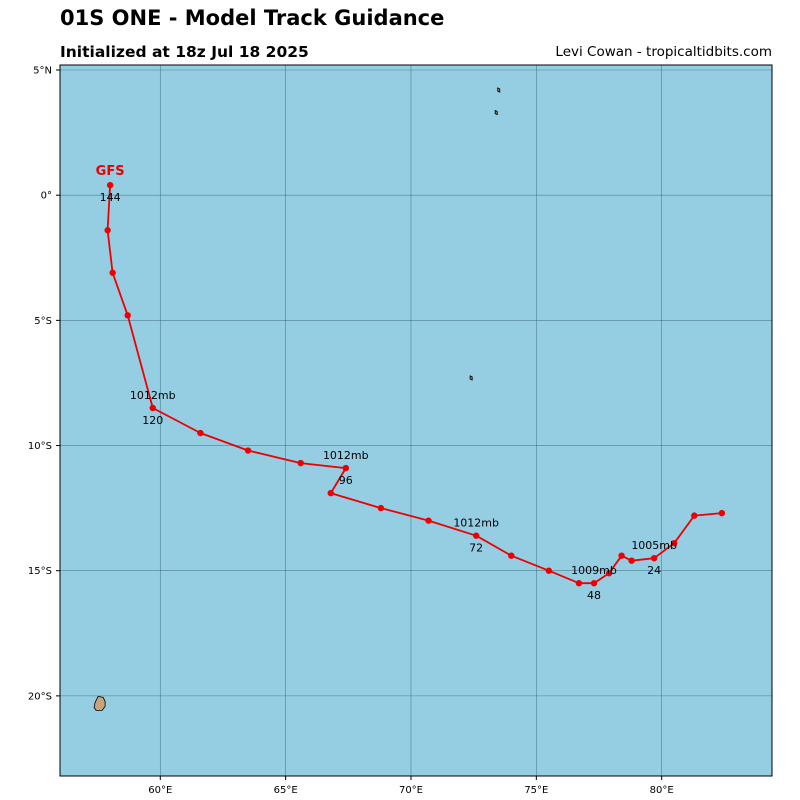 This screenshot has height=800, width=800. What do you see at coordinates (99, 703) in the screenshot?
I see `island-mauritius` at bounding box center [99, 703].